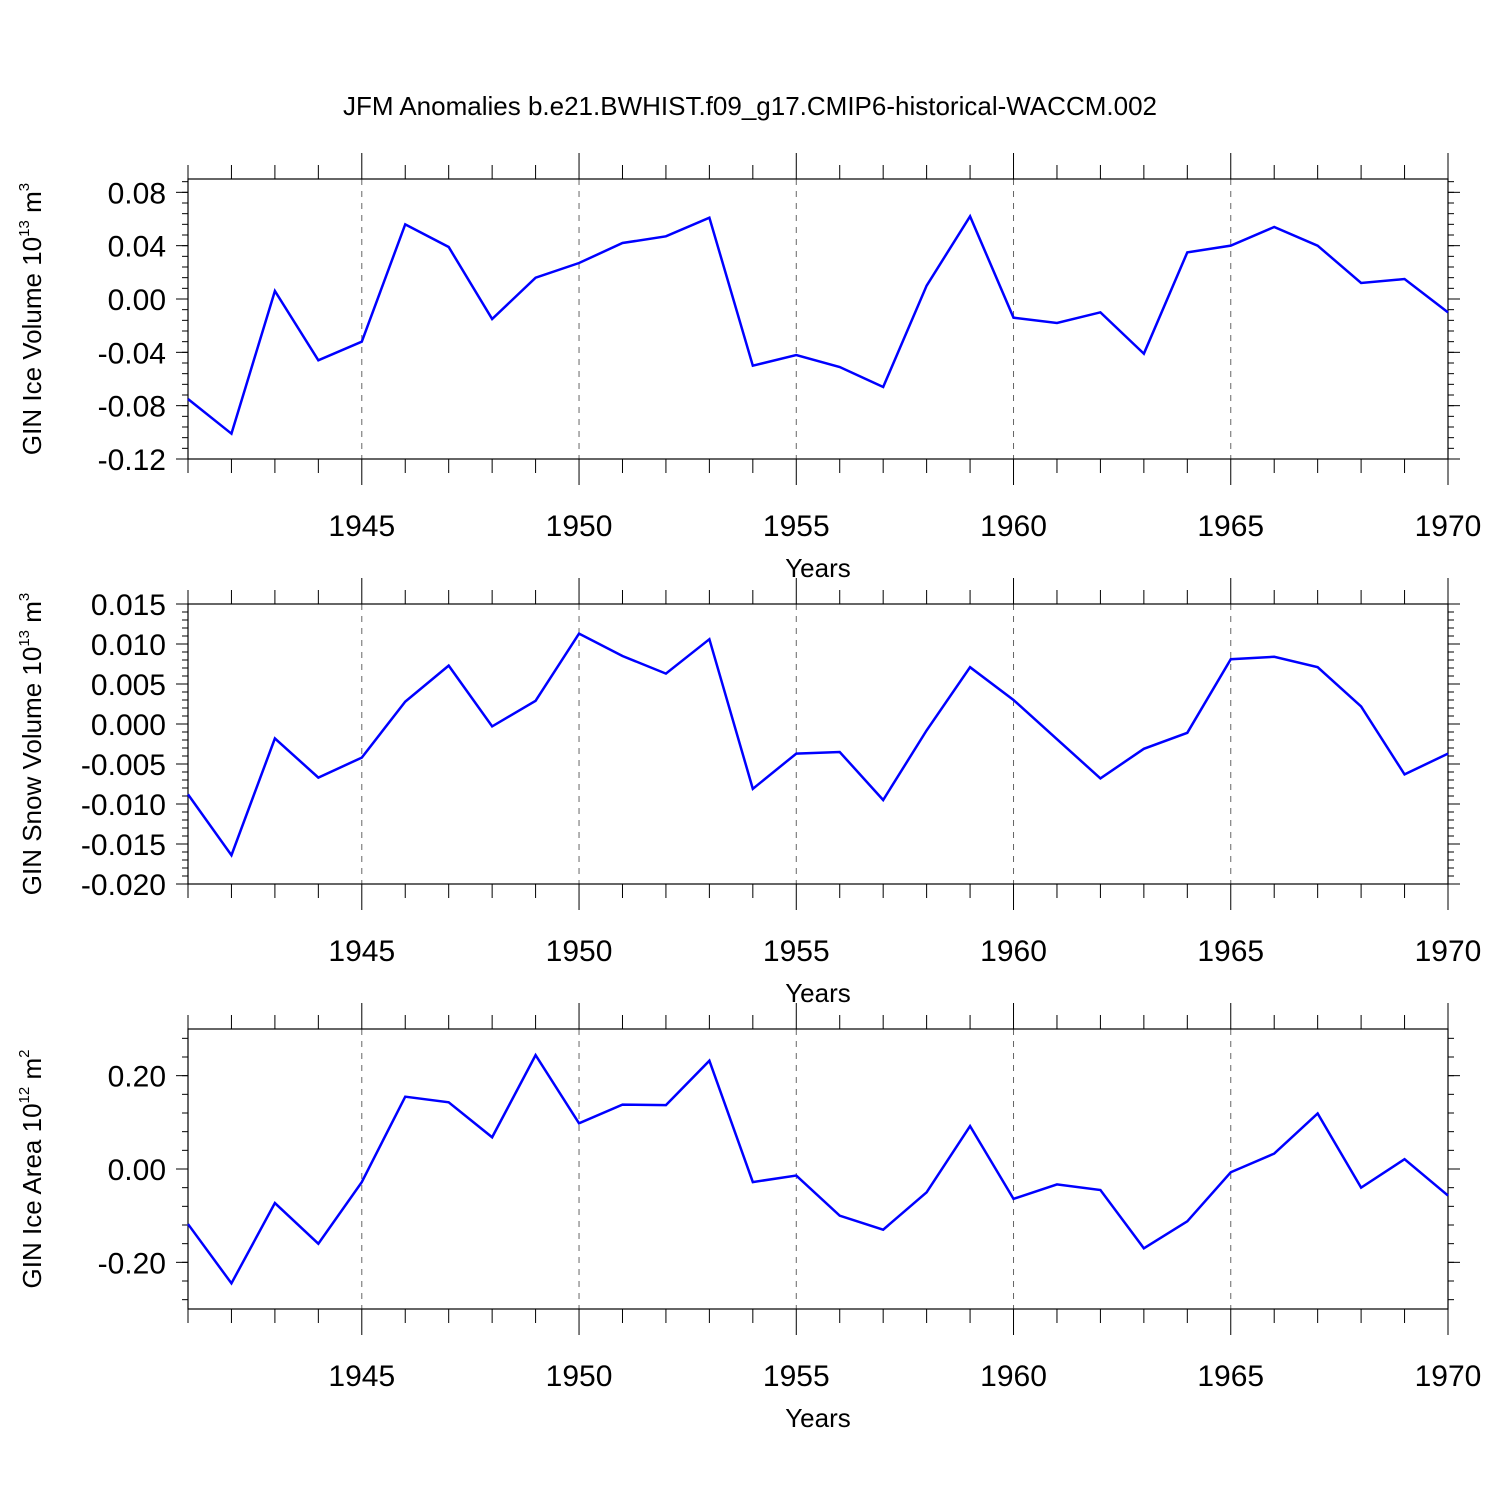 The height and width of the screenshot is (1500, 1500). I want to click on y-tick-label: 0.010, so click(128, 645).